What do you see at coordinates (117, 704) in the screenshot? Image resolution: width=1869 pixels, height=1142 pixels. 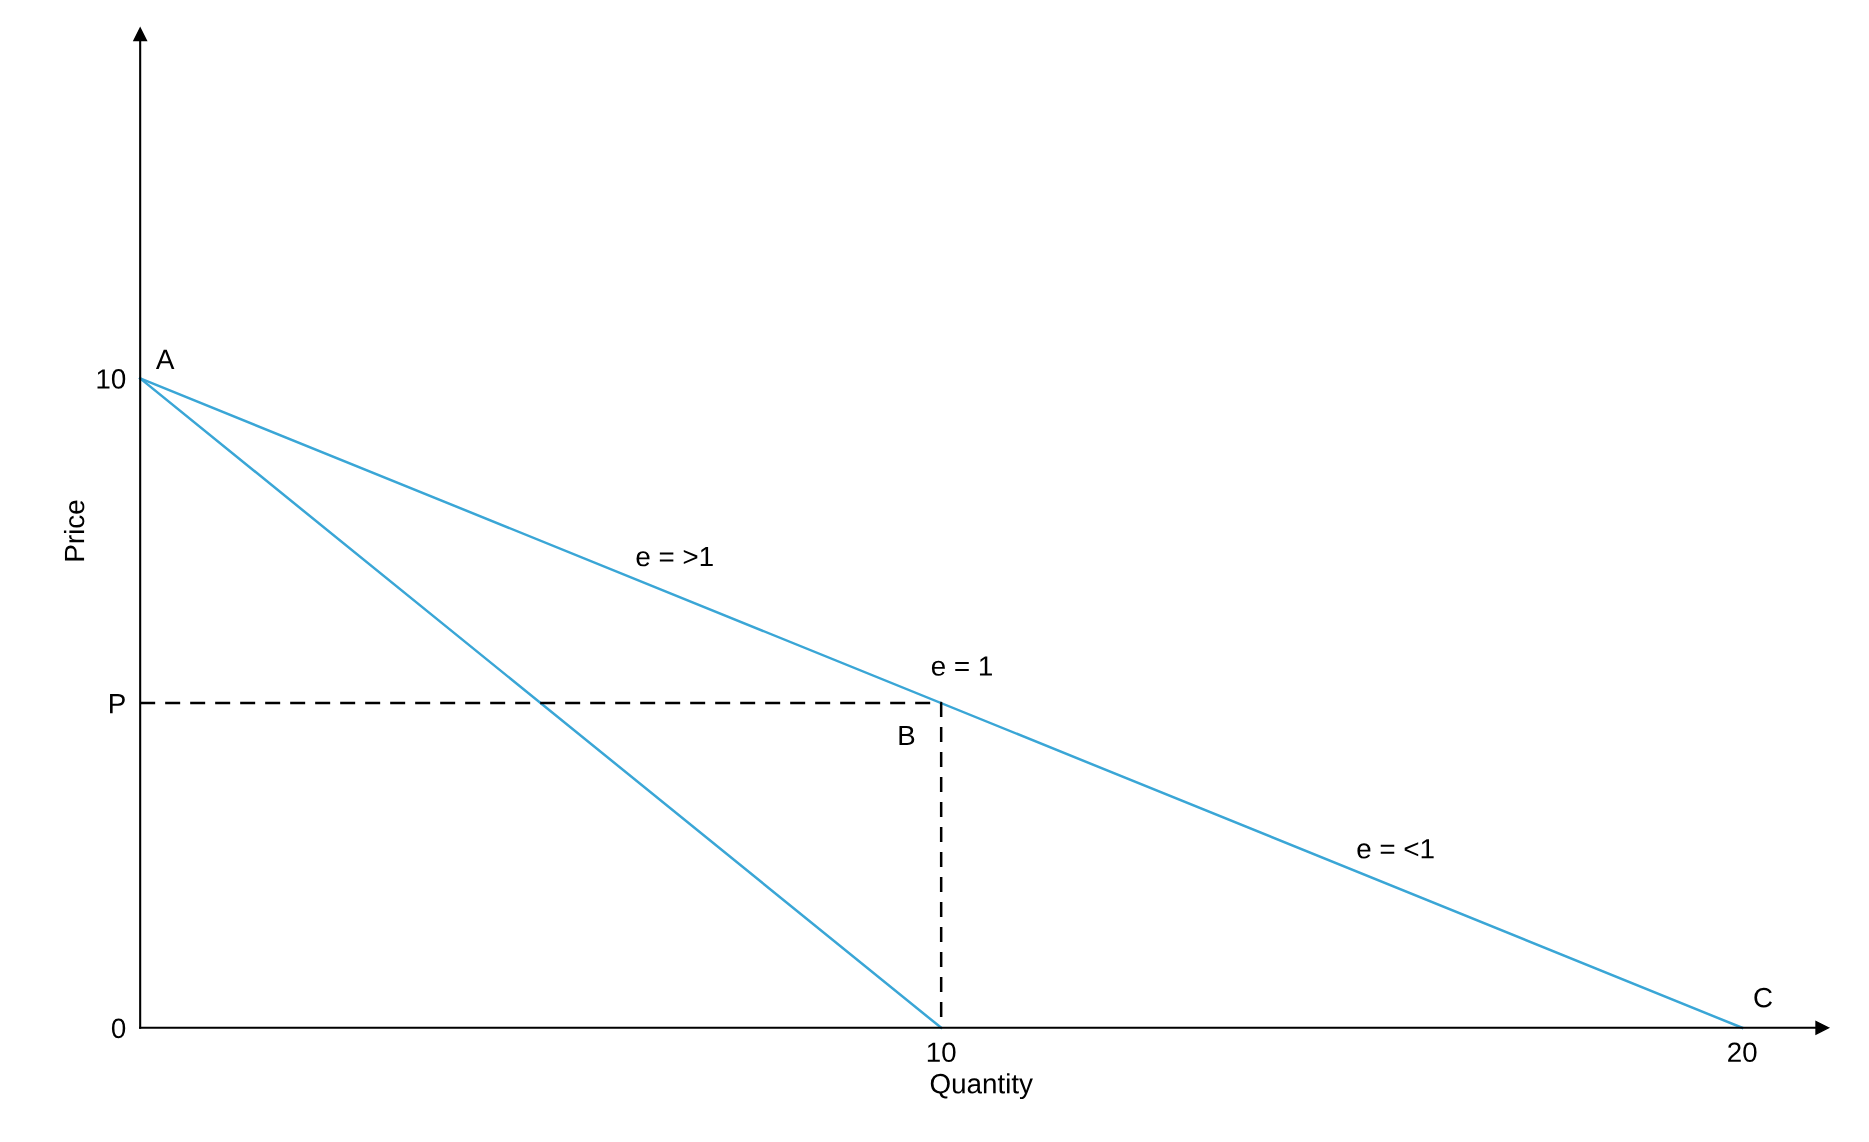 I see `y-tick-label: P` at bounding box center [117, 704].